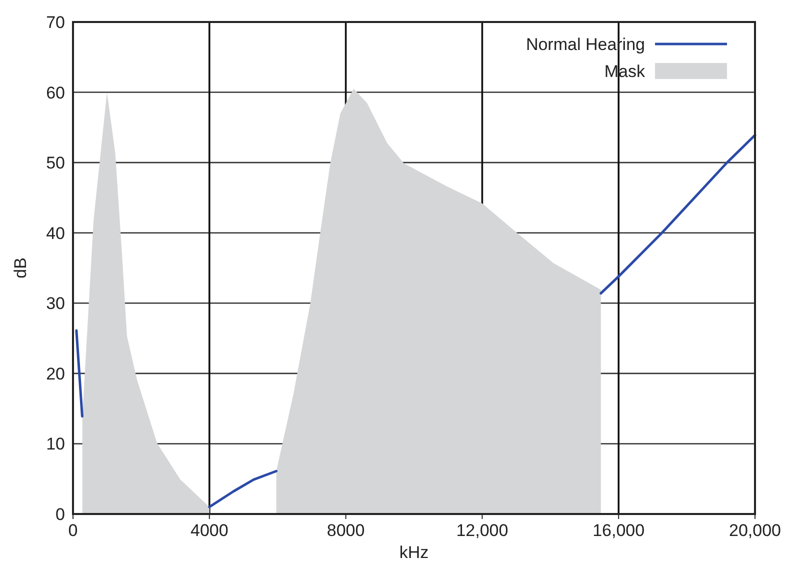  I want to click on y-tick-label: 10, so click(55, 444).